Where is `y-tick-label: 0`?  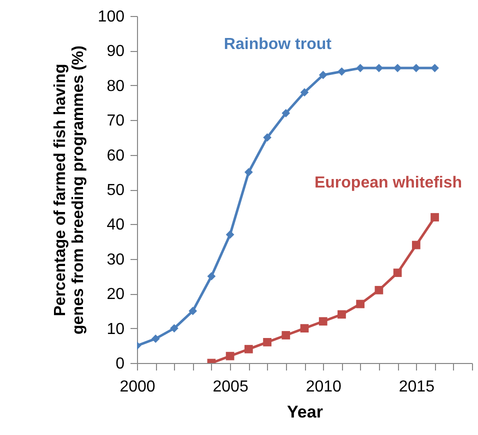 y-tick-label: 0 is located at coordinates (120, 364).